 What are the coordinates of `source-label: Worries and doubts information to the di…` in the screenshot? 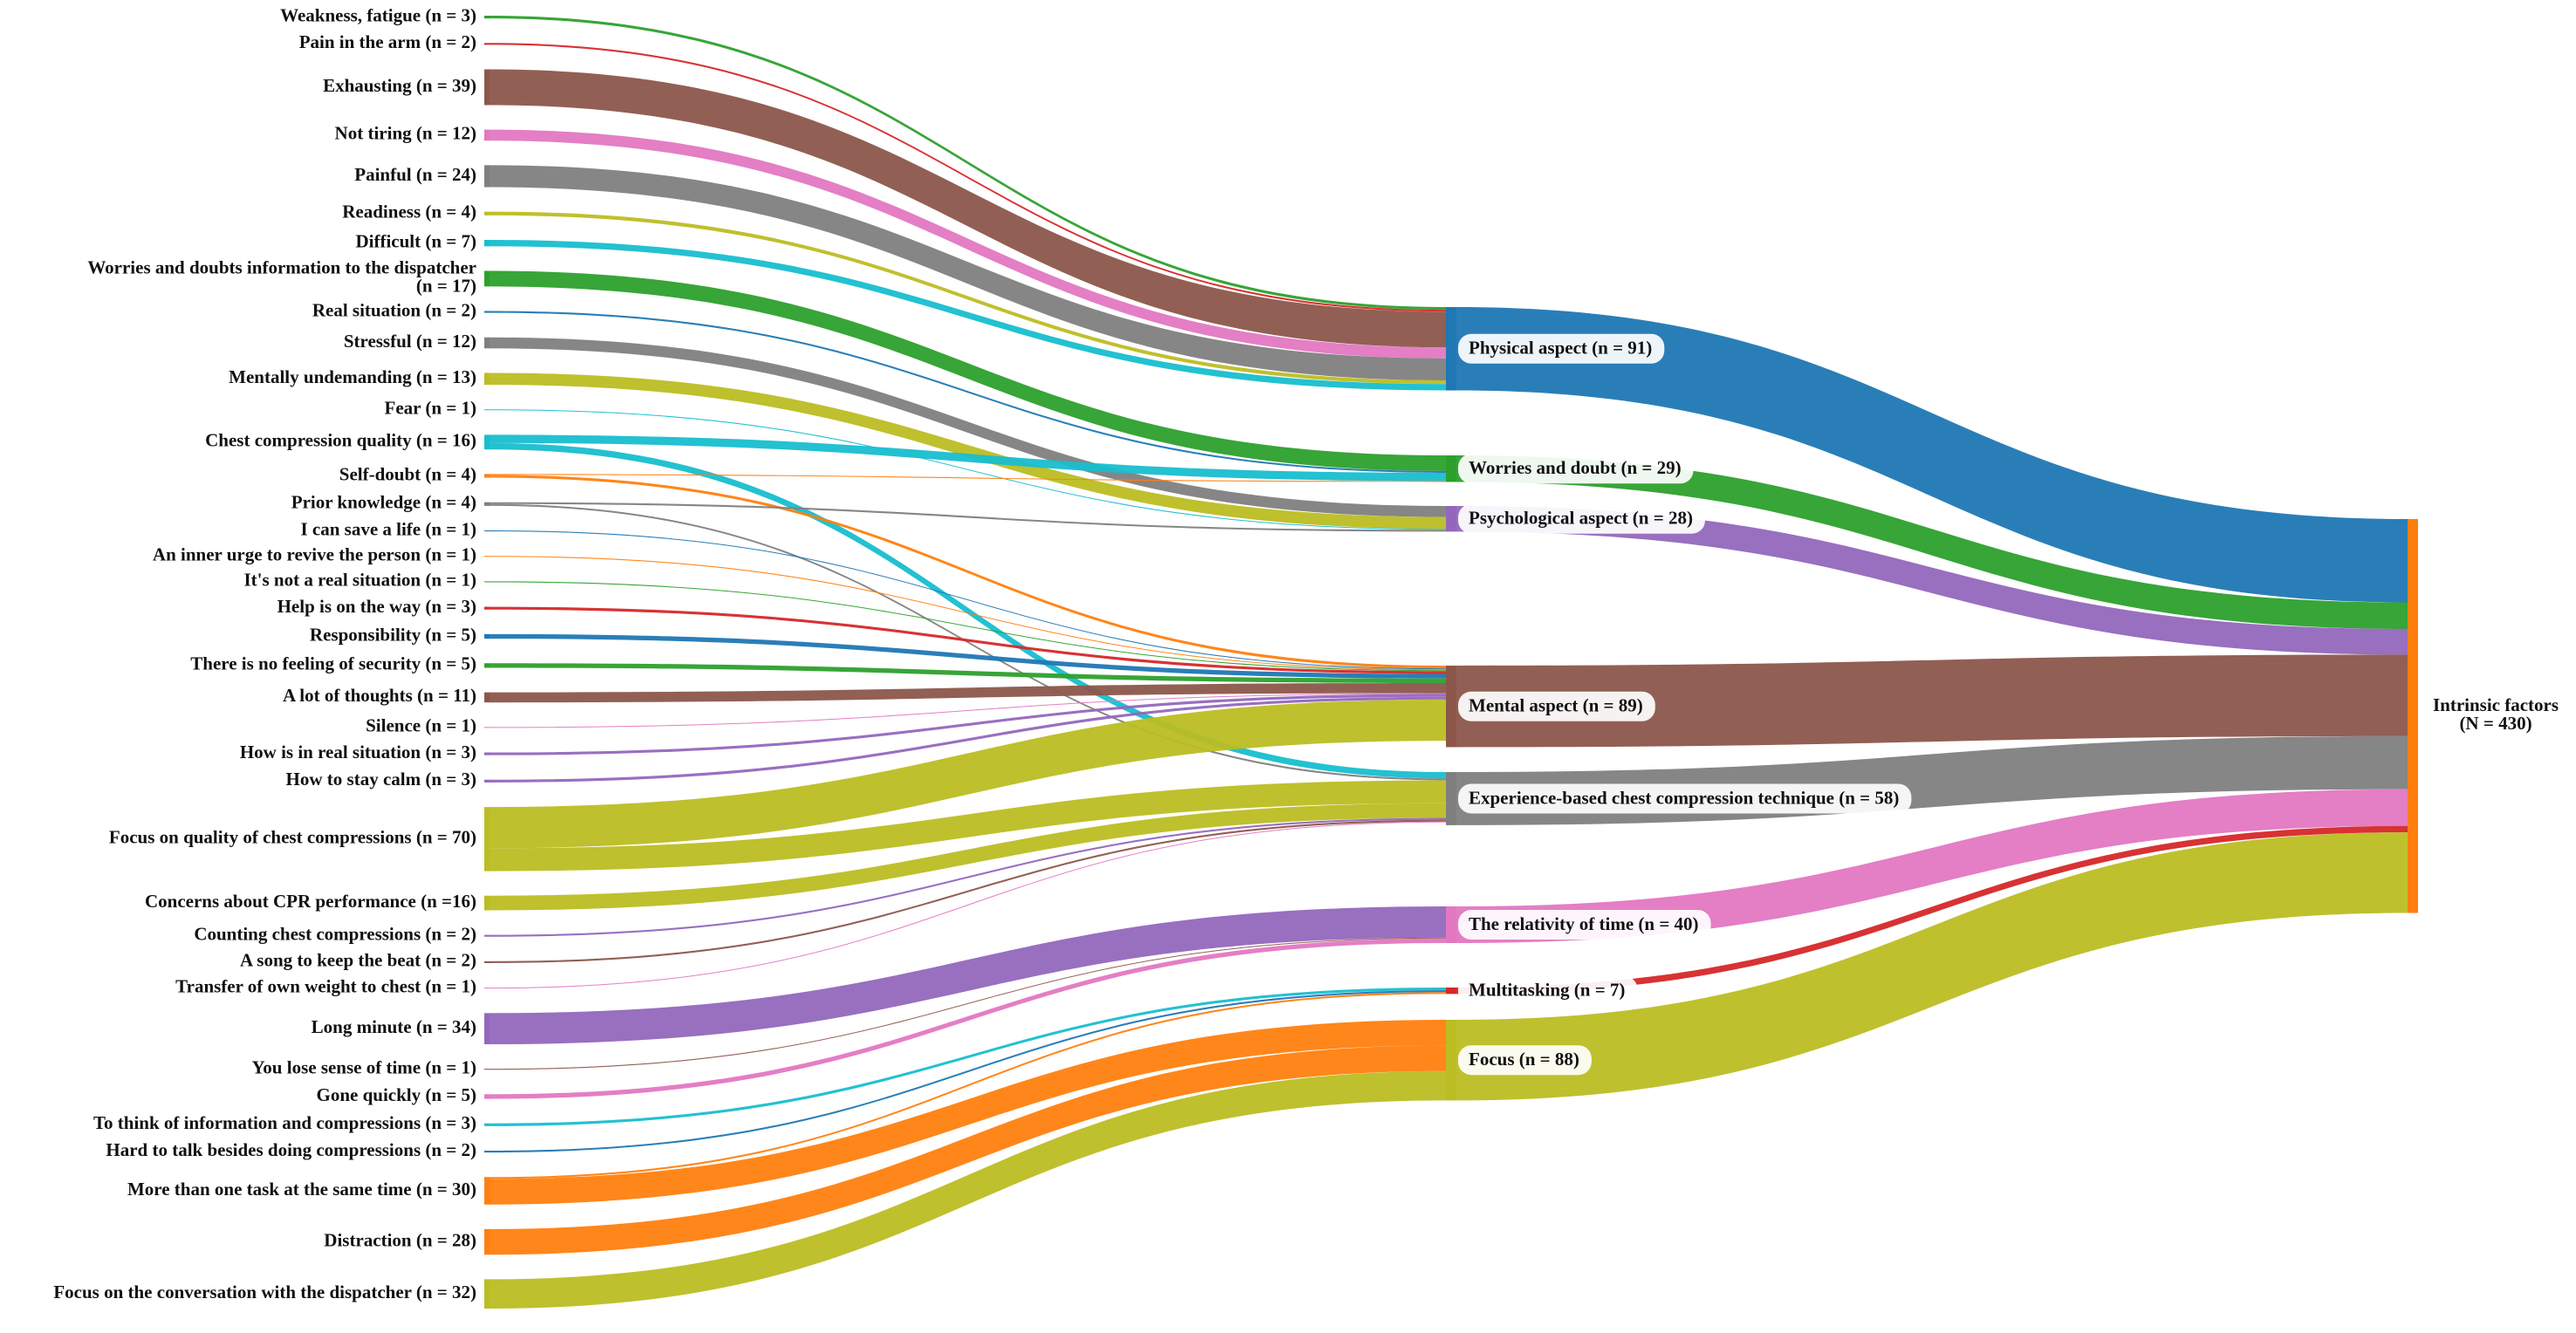 It's located at (281, 267).